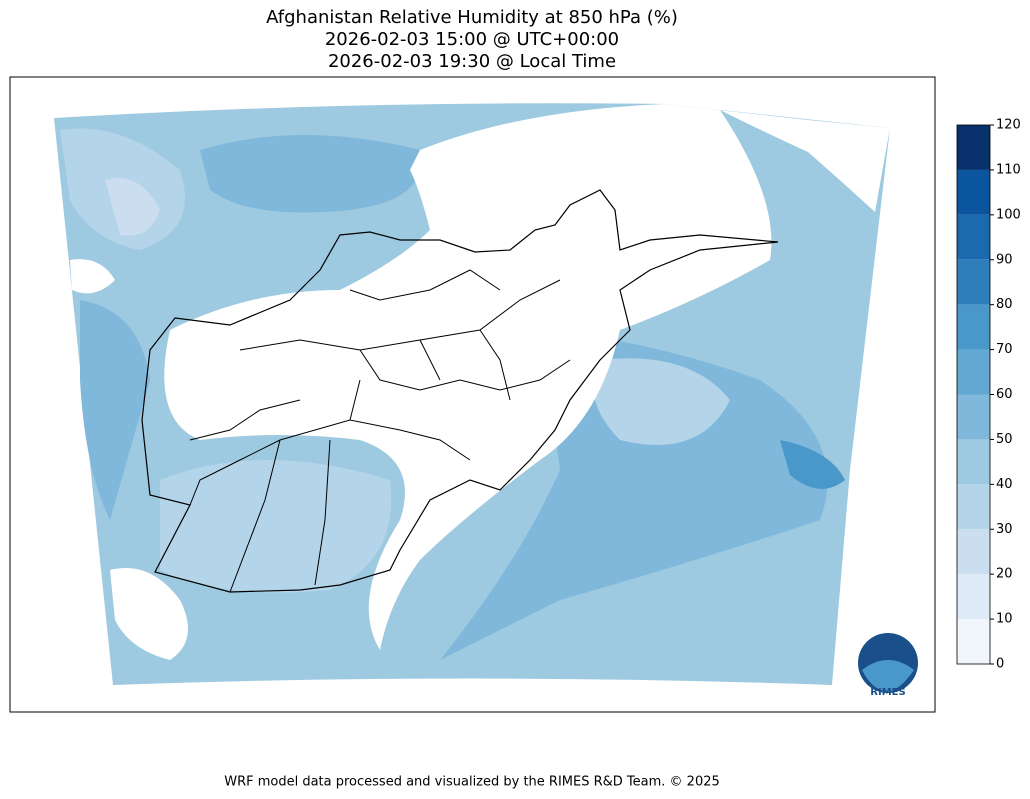  Describe the element at coordinates (1004, 529) in the screenshot. I see `colorbar-tick-label: 30` at that location.